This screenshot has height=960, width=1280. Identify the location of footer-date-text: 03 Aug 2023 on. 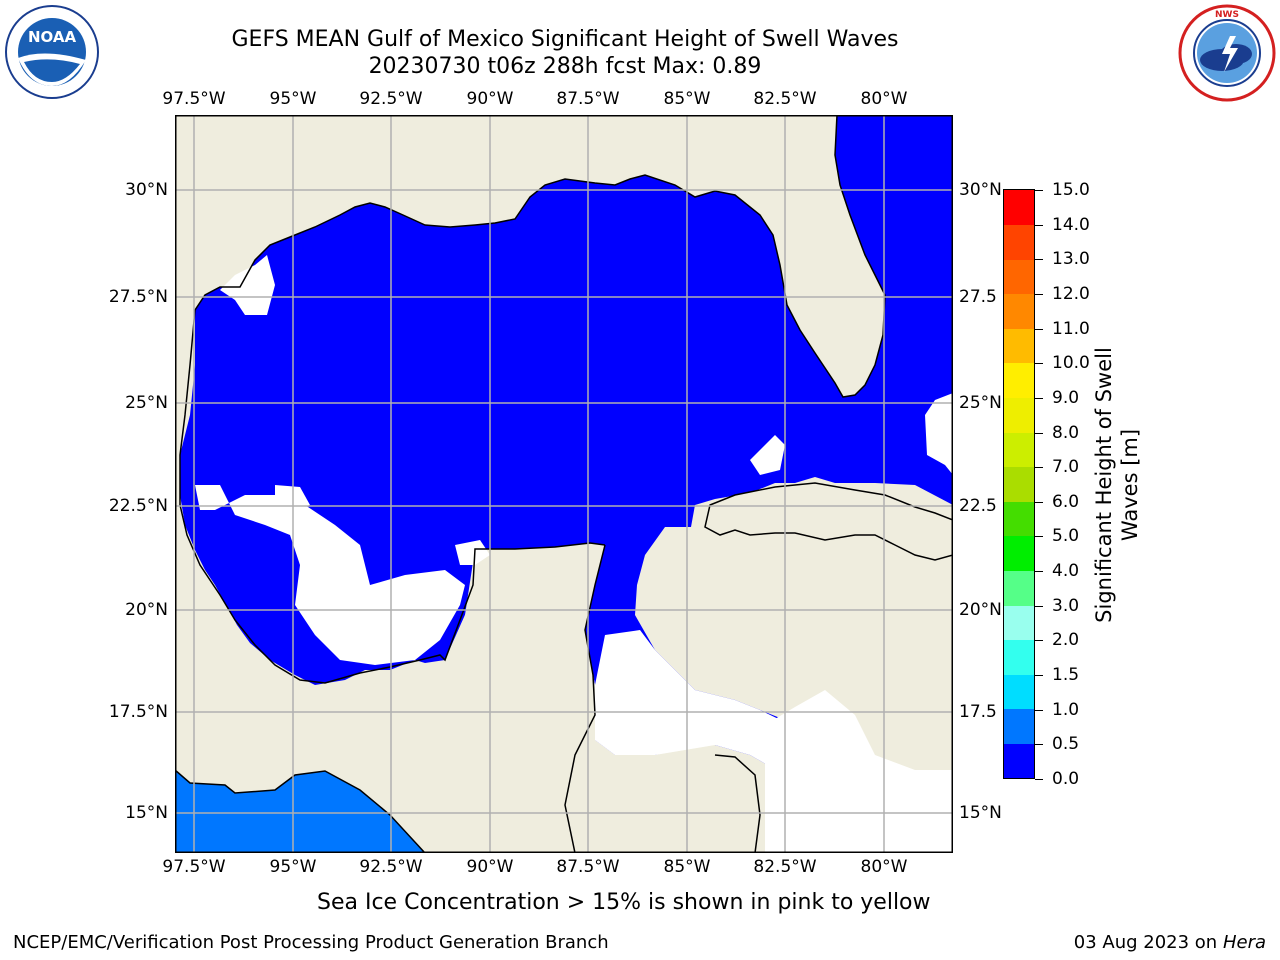
(1145, 942).